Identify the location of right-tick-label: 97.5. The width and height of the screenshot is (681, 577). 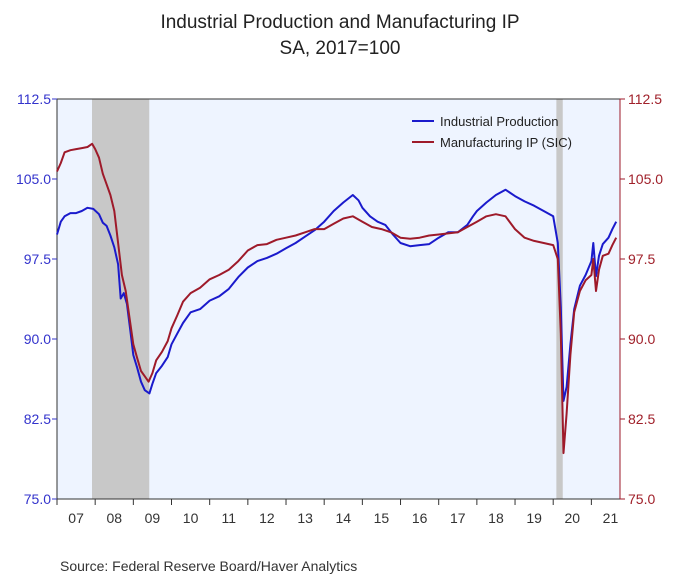
(641, 259).